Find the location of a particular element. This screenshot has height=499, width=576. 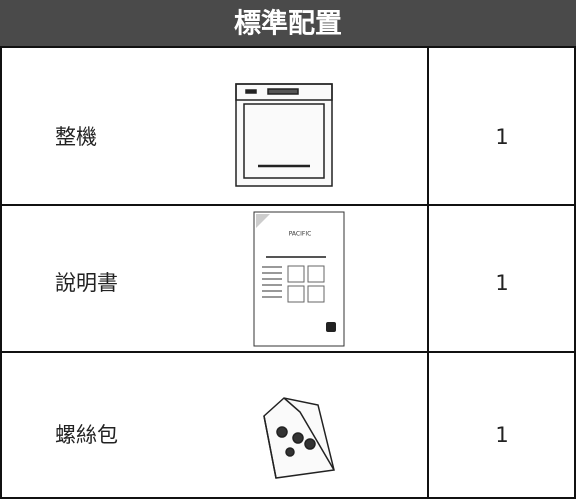

machine-icon is located at coordinates (284, 135).